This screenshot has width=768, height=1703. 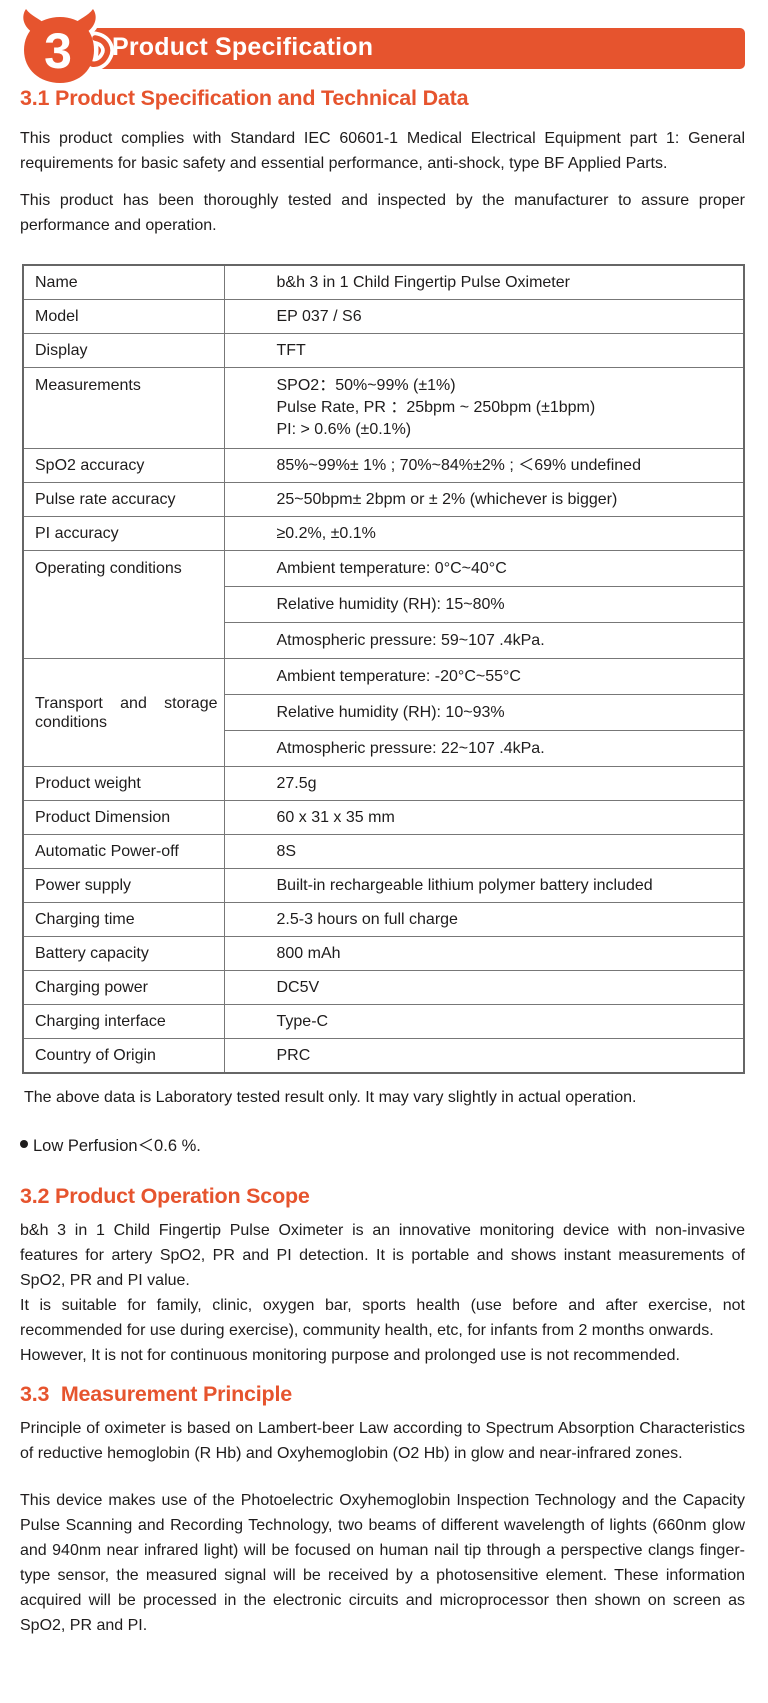 I want to click on table-row: Country of Origin PRC, so click(x=383, y=1056).